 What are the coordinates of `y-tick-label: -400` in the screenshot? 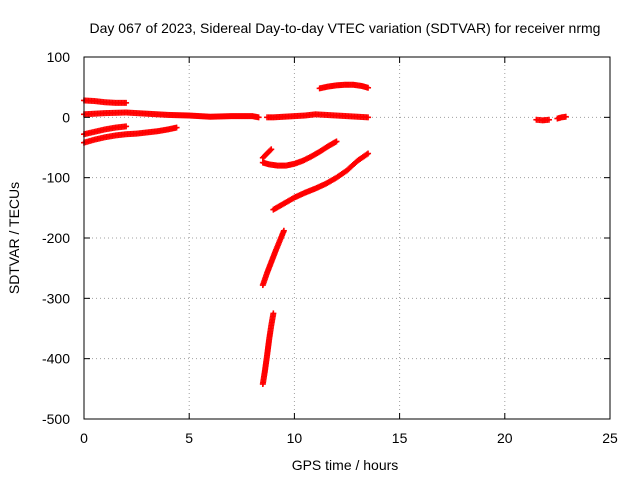 It's located at (56, 359).